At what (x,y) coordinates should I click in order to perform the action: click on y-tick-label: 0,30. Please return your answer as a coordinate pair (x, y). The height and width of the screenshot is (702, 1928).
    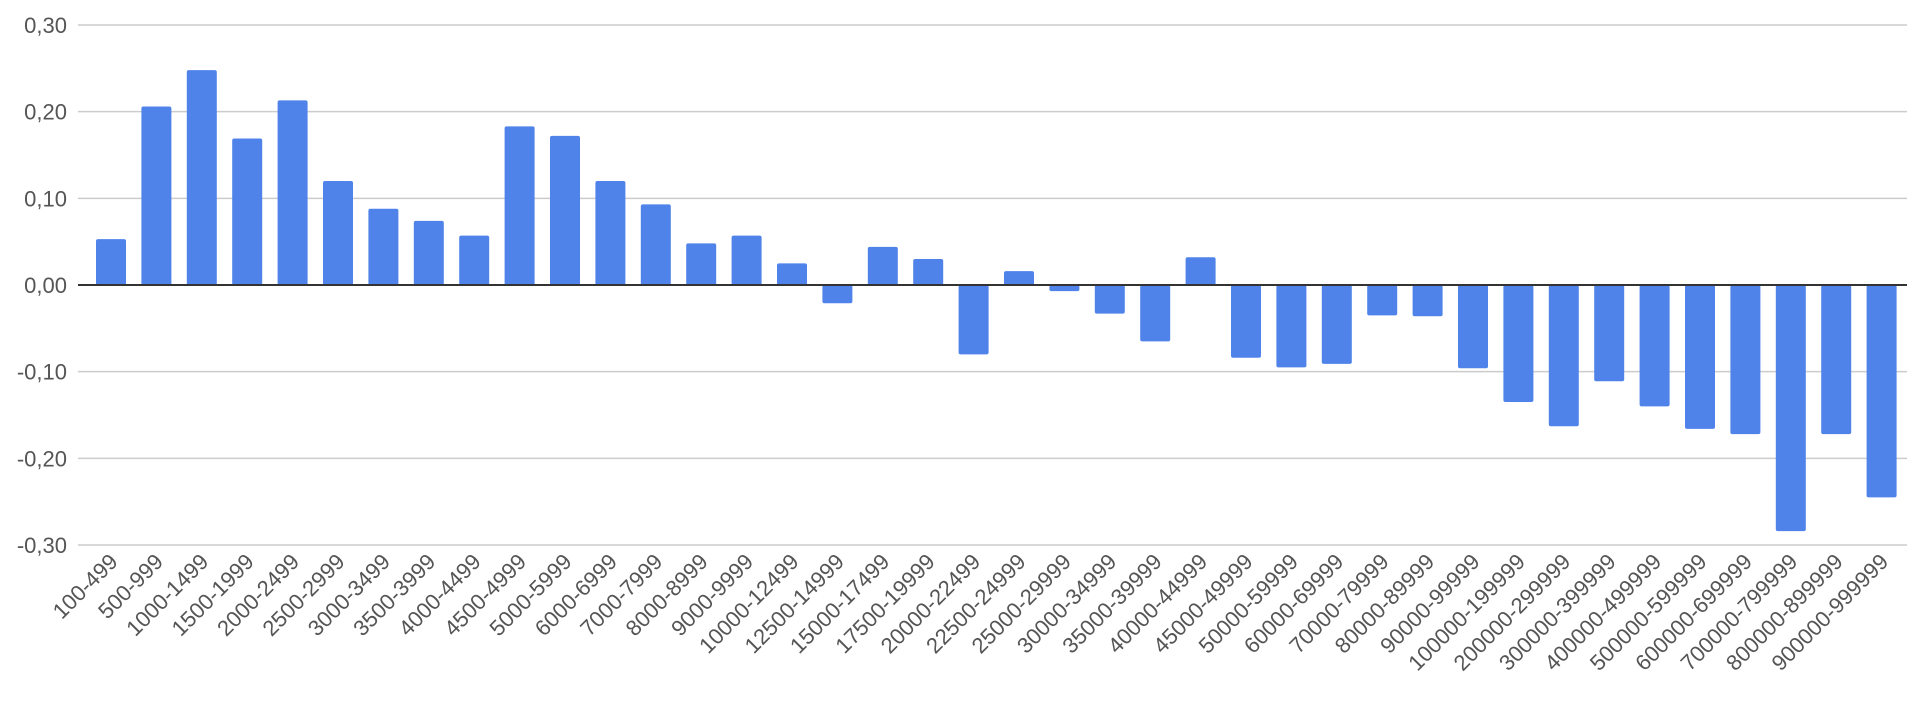
    Looking at the image, I should click on (45, 25).